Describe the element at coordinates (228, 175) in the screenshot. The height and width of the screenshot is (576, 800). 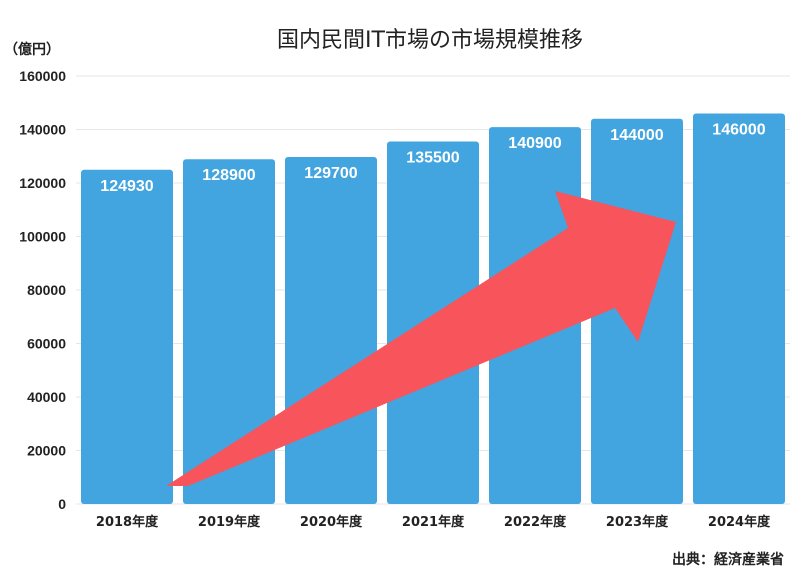
I see `bar-data-label: 128900` at that location.